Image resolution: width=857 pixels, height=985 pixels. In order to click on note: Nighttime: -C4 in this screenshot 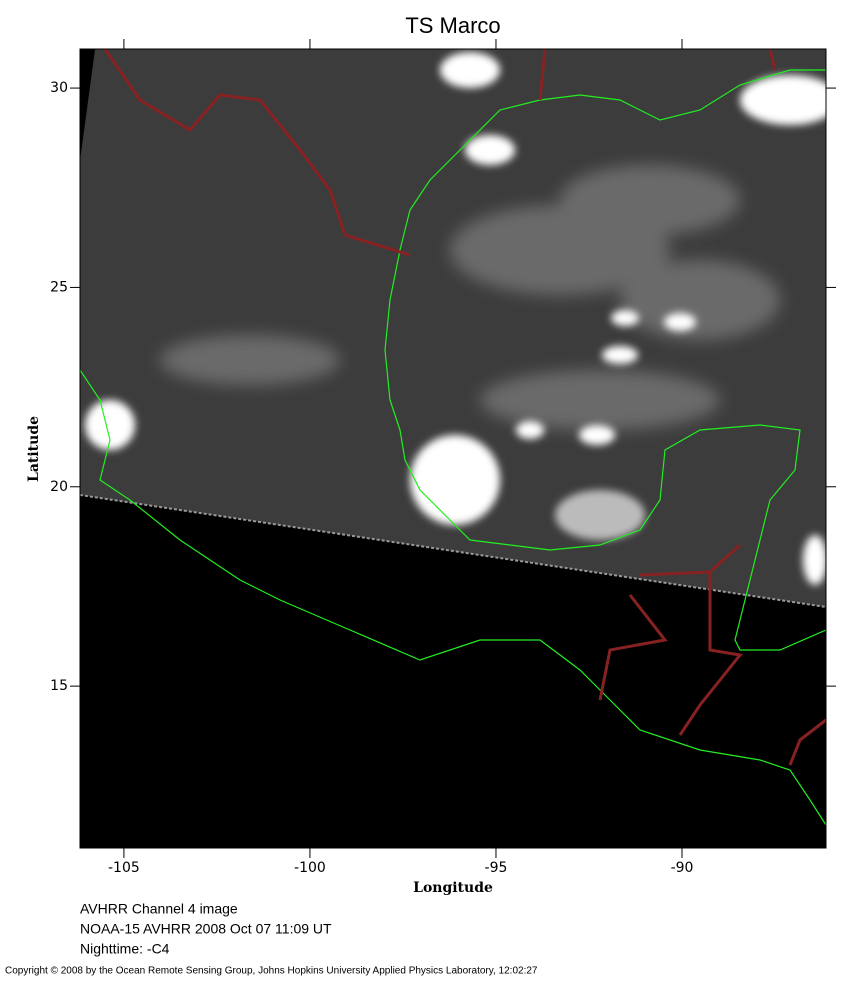, I will do `click(125, 949)`.